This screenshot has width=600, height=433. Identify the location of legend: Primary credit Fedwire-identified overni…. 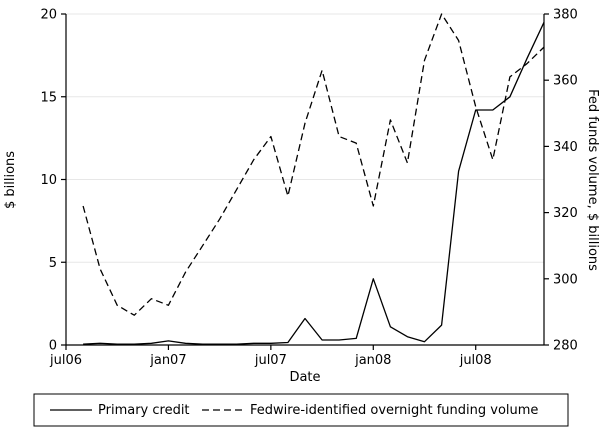
(301, 410).